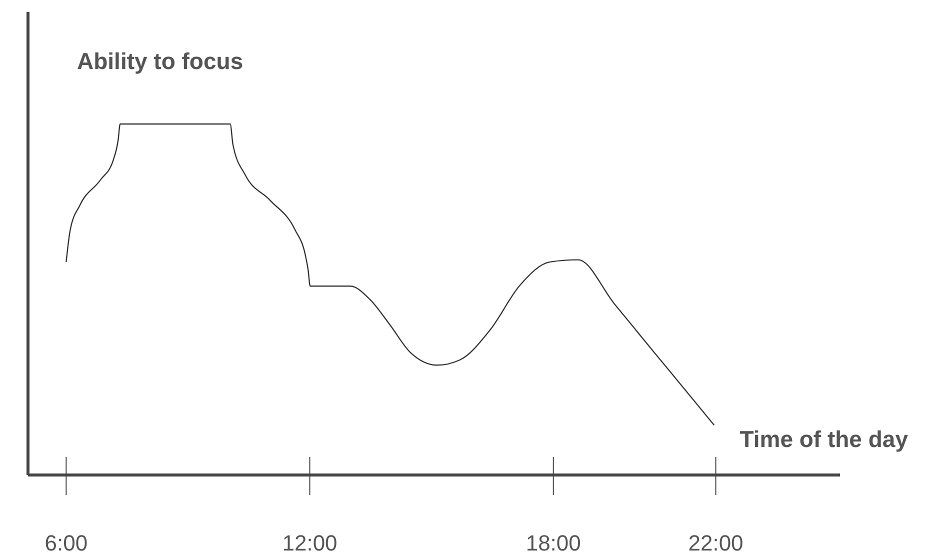 The height and width of the screenshot is (560, 932). What do you see at coordinates (66, 543) in the screenshot?
I see `x-tick-label: 6:00` at bounding box center [66, 543].